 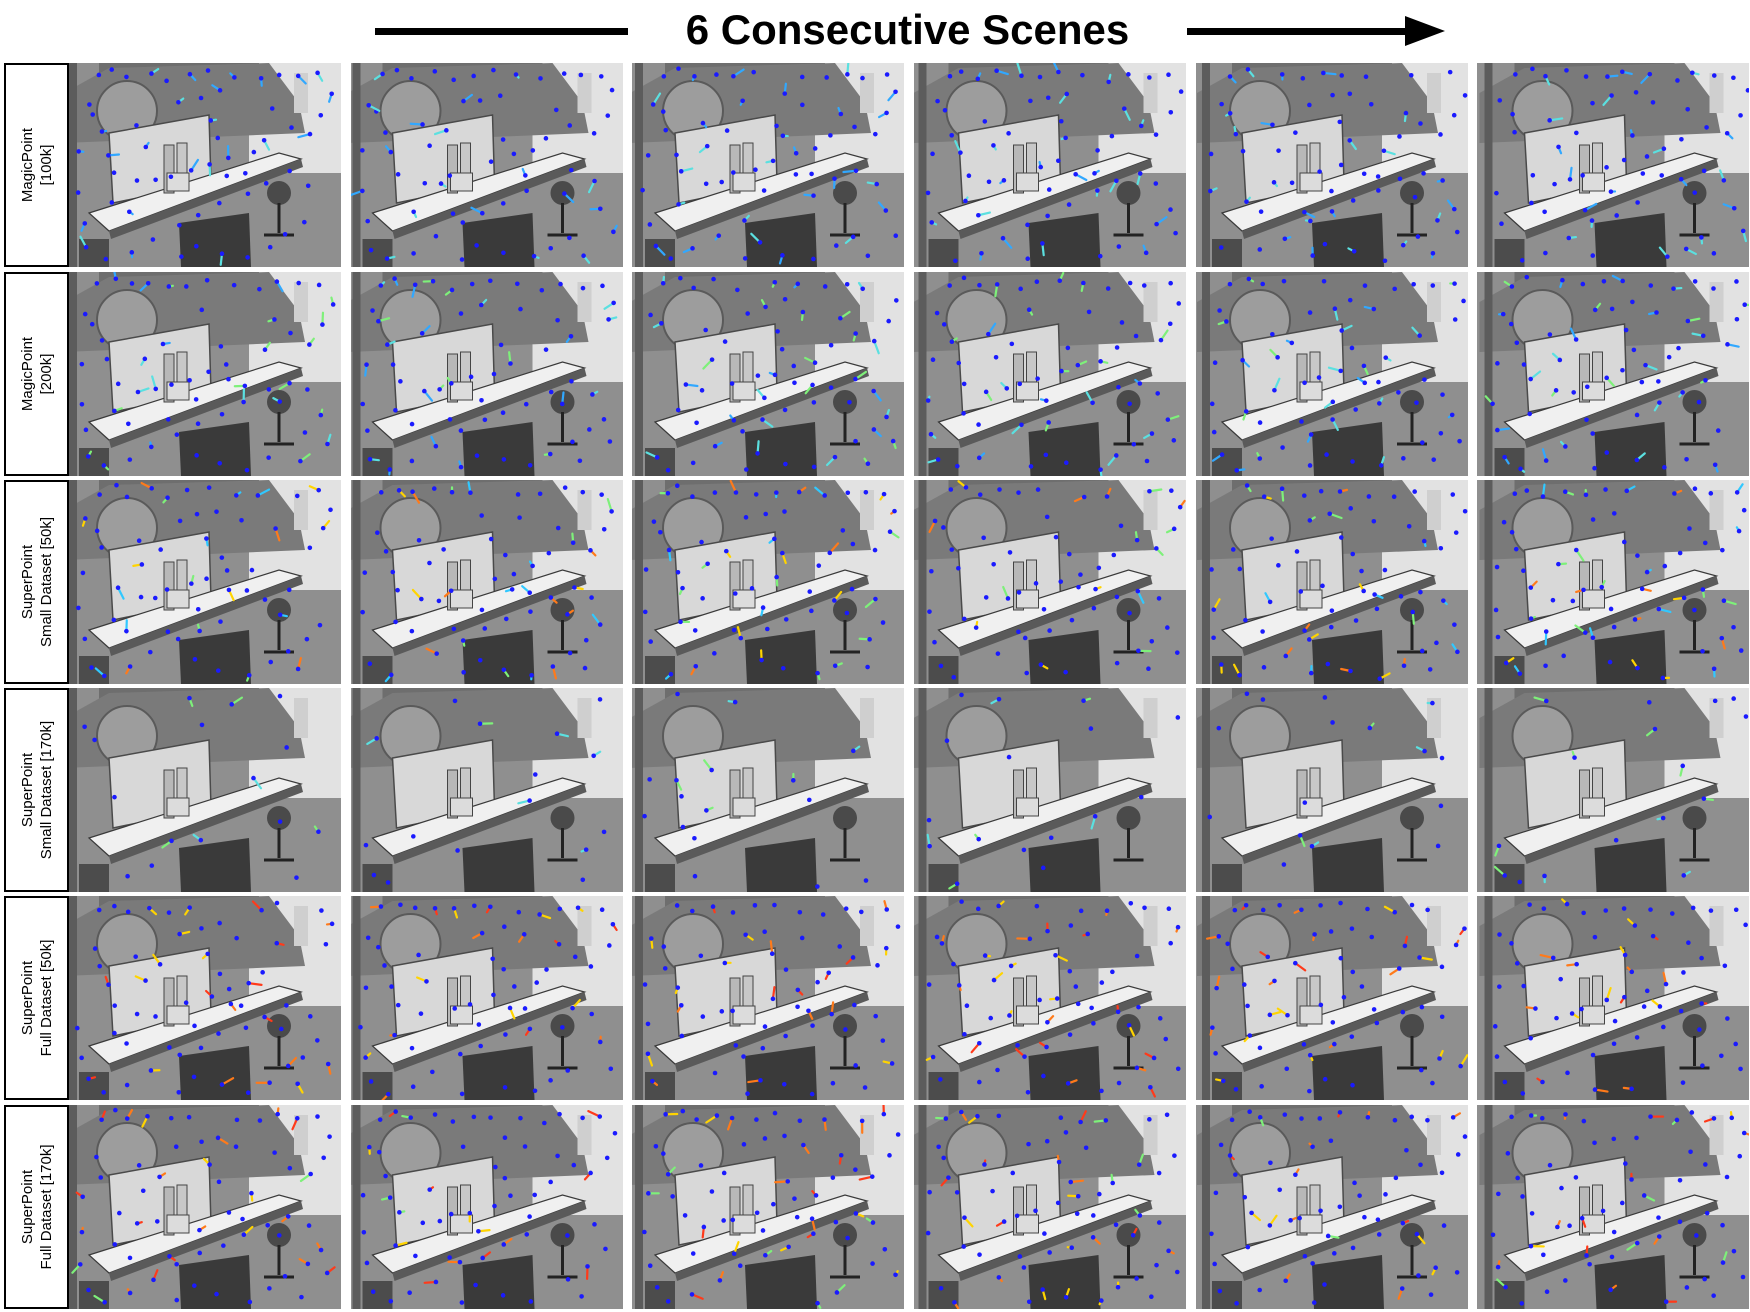 What do you see at coordinates (46, 582) in the screenshot?
I see `row-label-line2: Small Dataset [50k]` at bounding box center [46, 582].